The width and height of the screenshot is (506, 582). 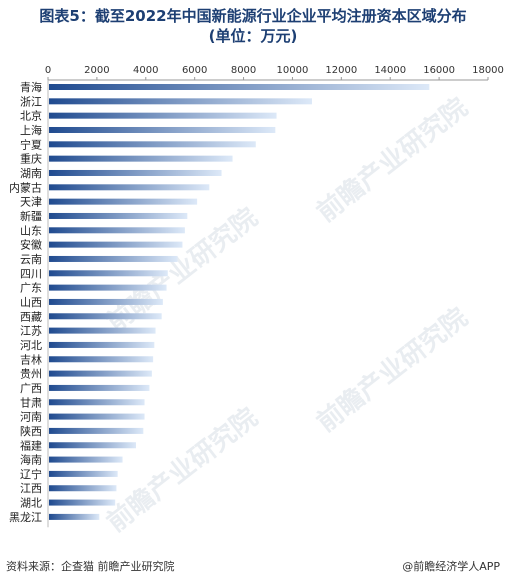 I want to click on category-label: 重庆, so click(x=31, y=159).